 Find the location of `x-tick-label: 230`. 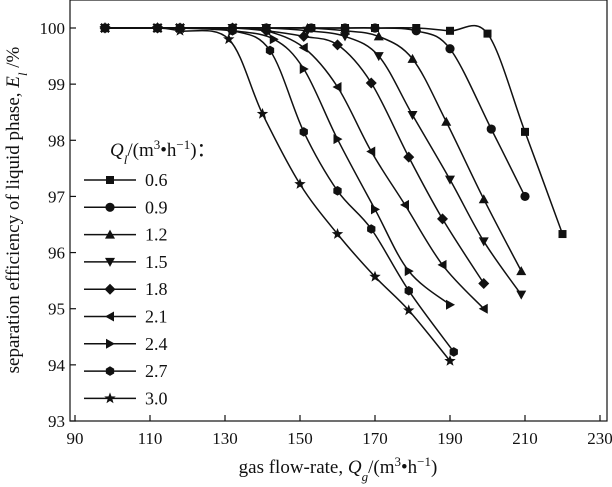

x-tick-label: 230 is located at coordinates (599, 438).